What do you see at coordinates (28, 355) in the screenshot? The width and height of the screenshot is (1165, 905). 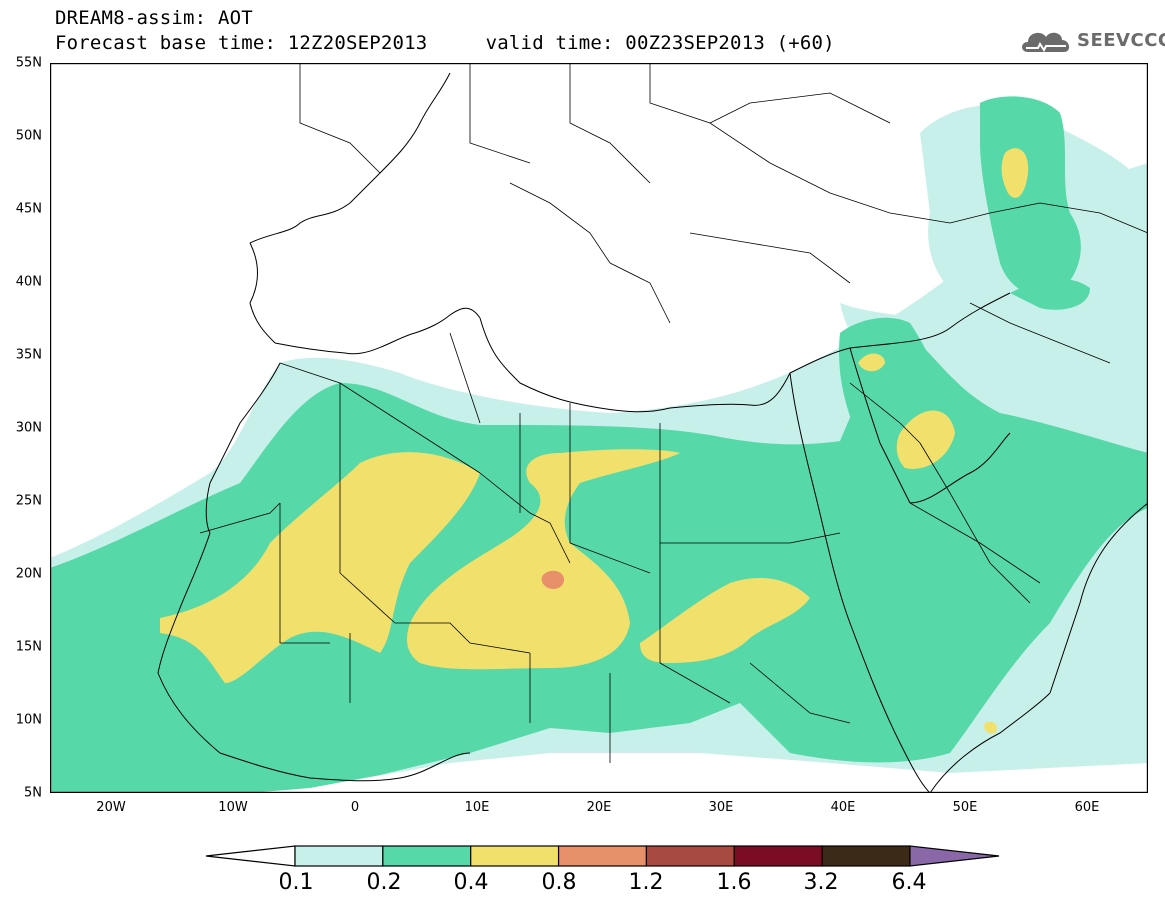 I see `y-tick-label: 35N` at bounding box center [28, 355].